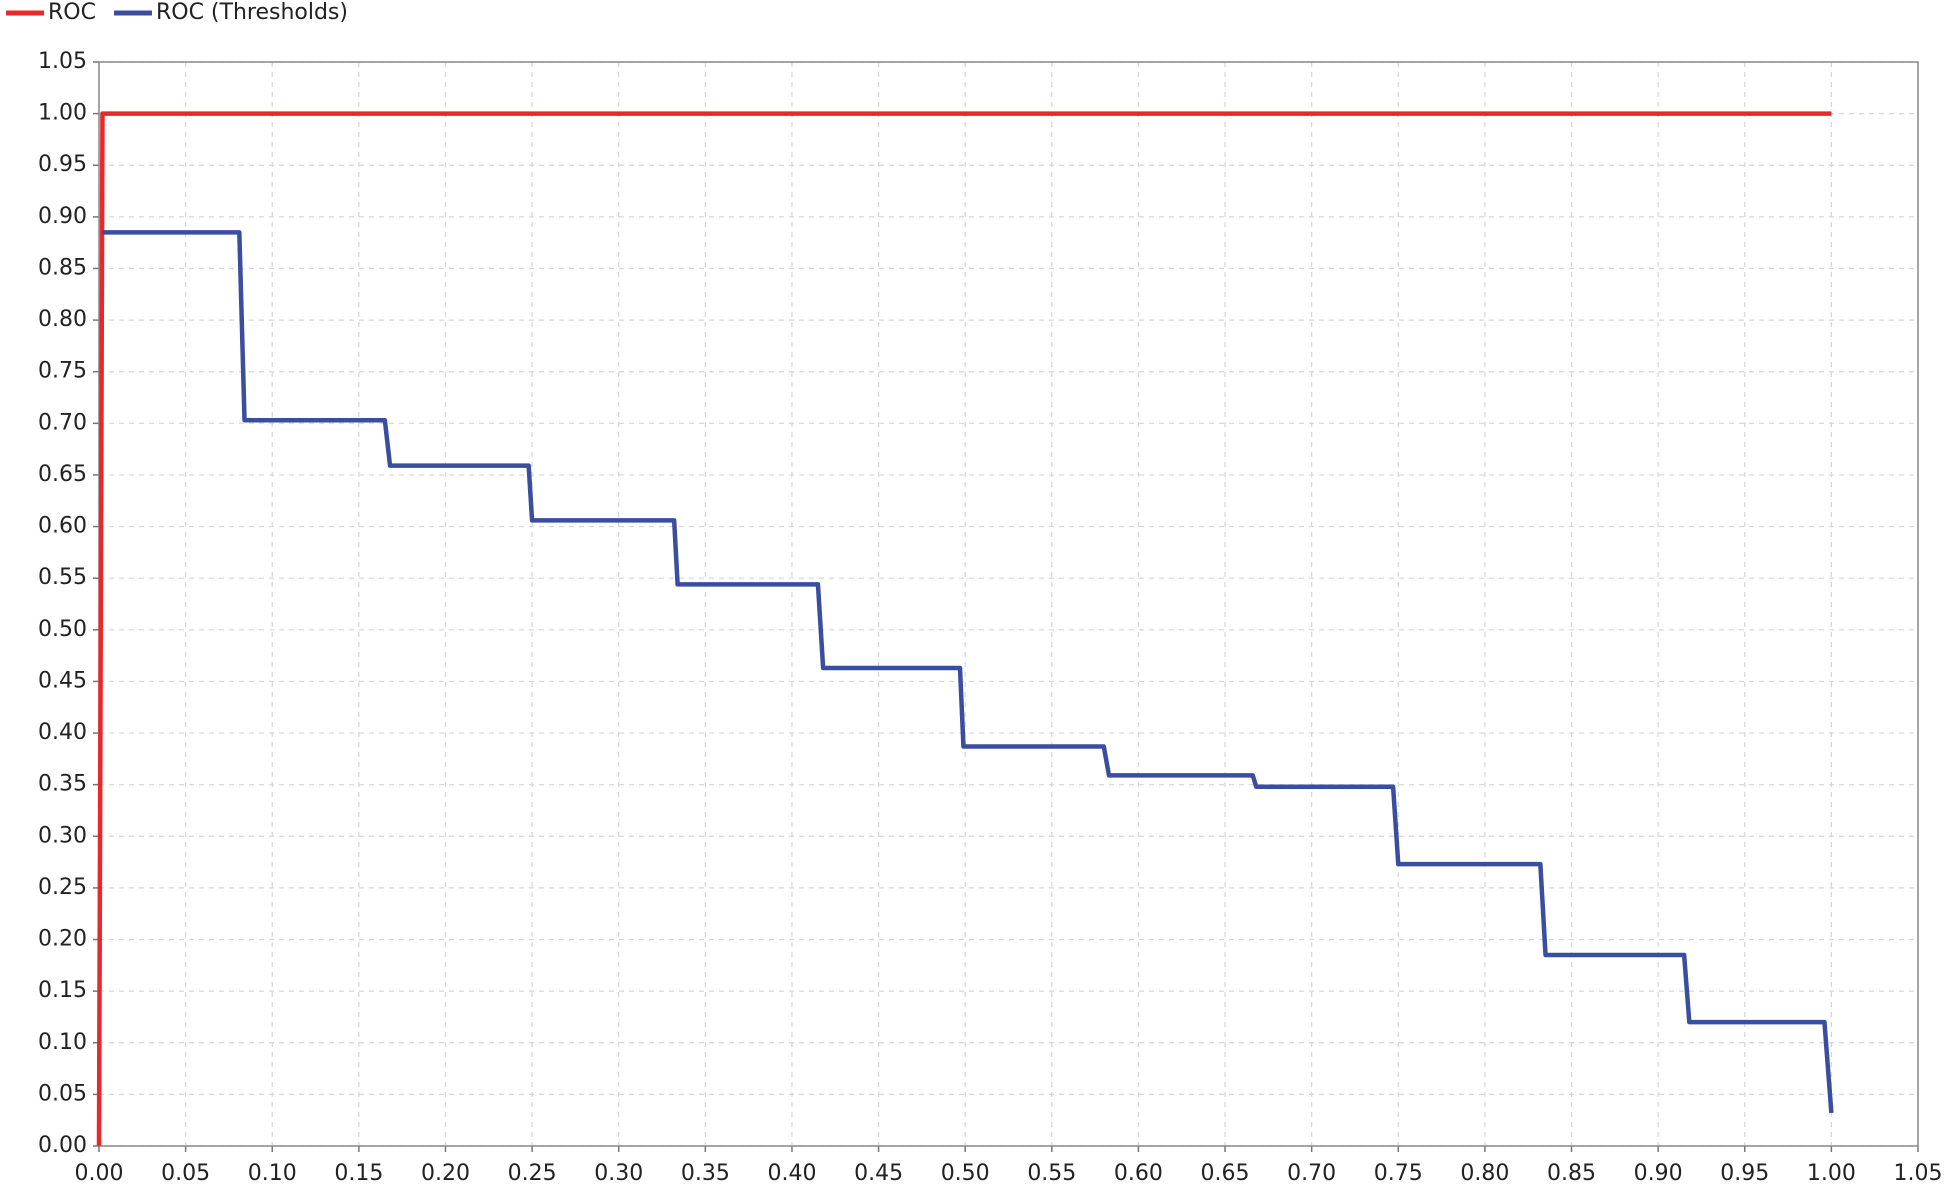 This screenshot has height=1200, width=1945. Describe the element at coordinates (62, 629) in the screenshot. I see `y-tick-label: 0.50` at that location.